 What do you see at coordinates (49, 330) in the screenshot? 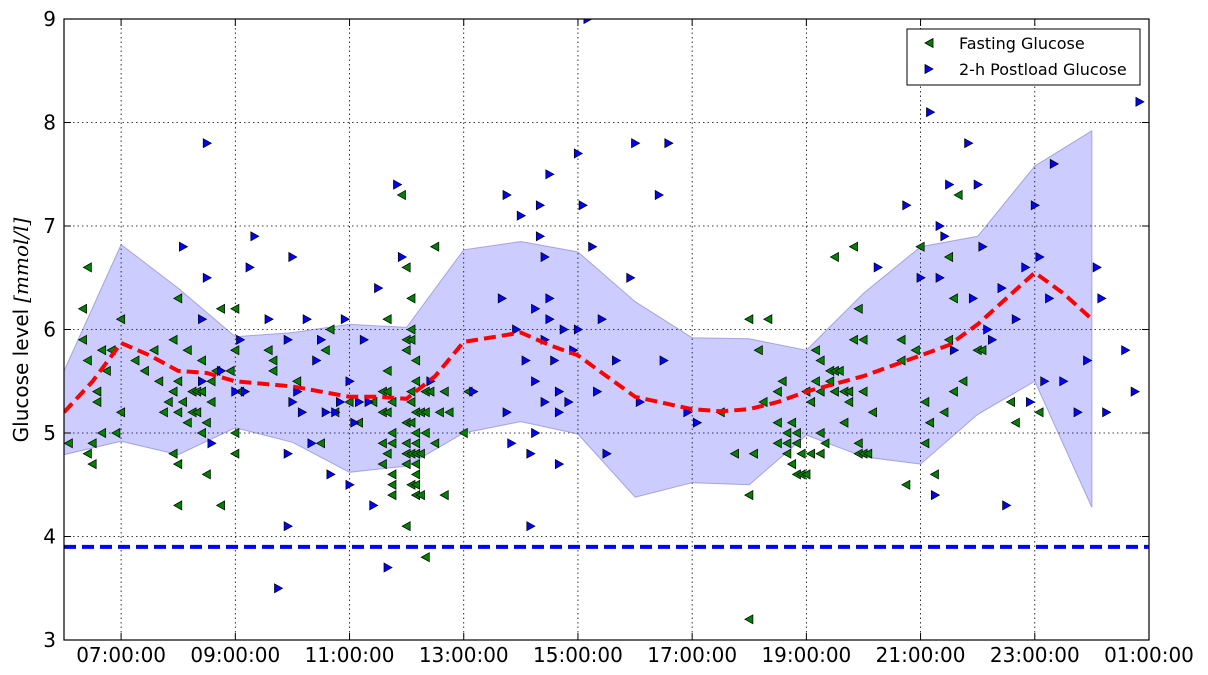
I see `y-tick-label: 6` at bounding box center [49, 330].